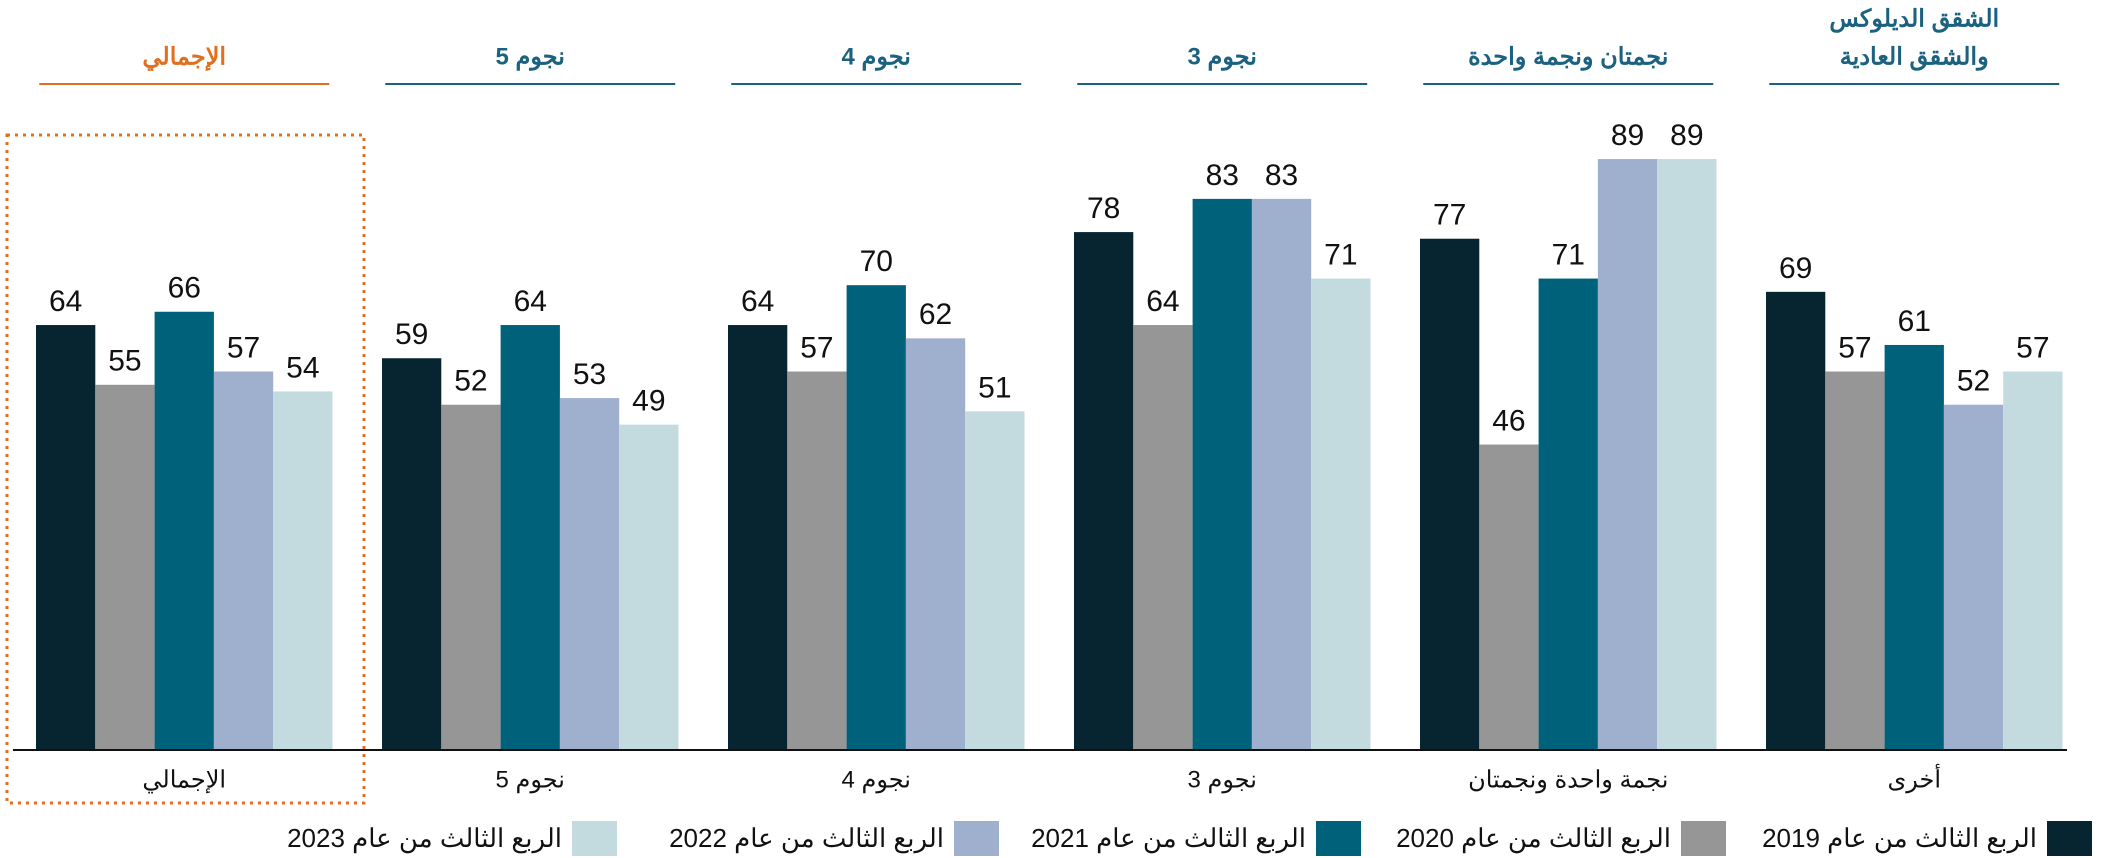 This screenshot has height=858, width=2105. What do you see at coordinates (424, 838) in the screenshot?
I see `legend-label: الربع الثالث من عام 2023` at bounding box center [424, 838].